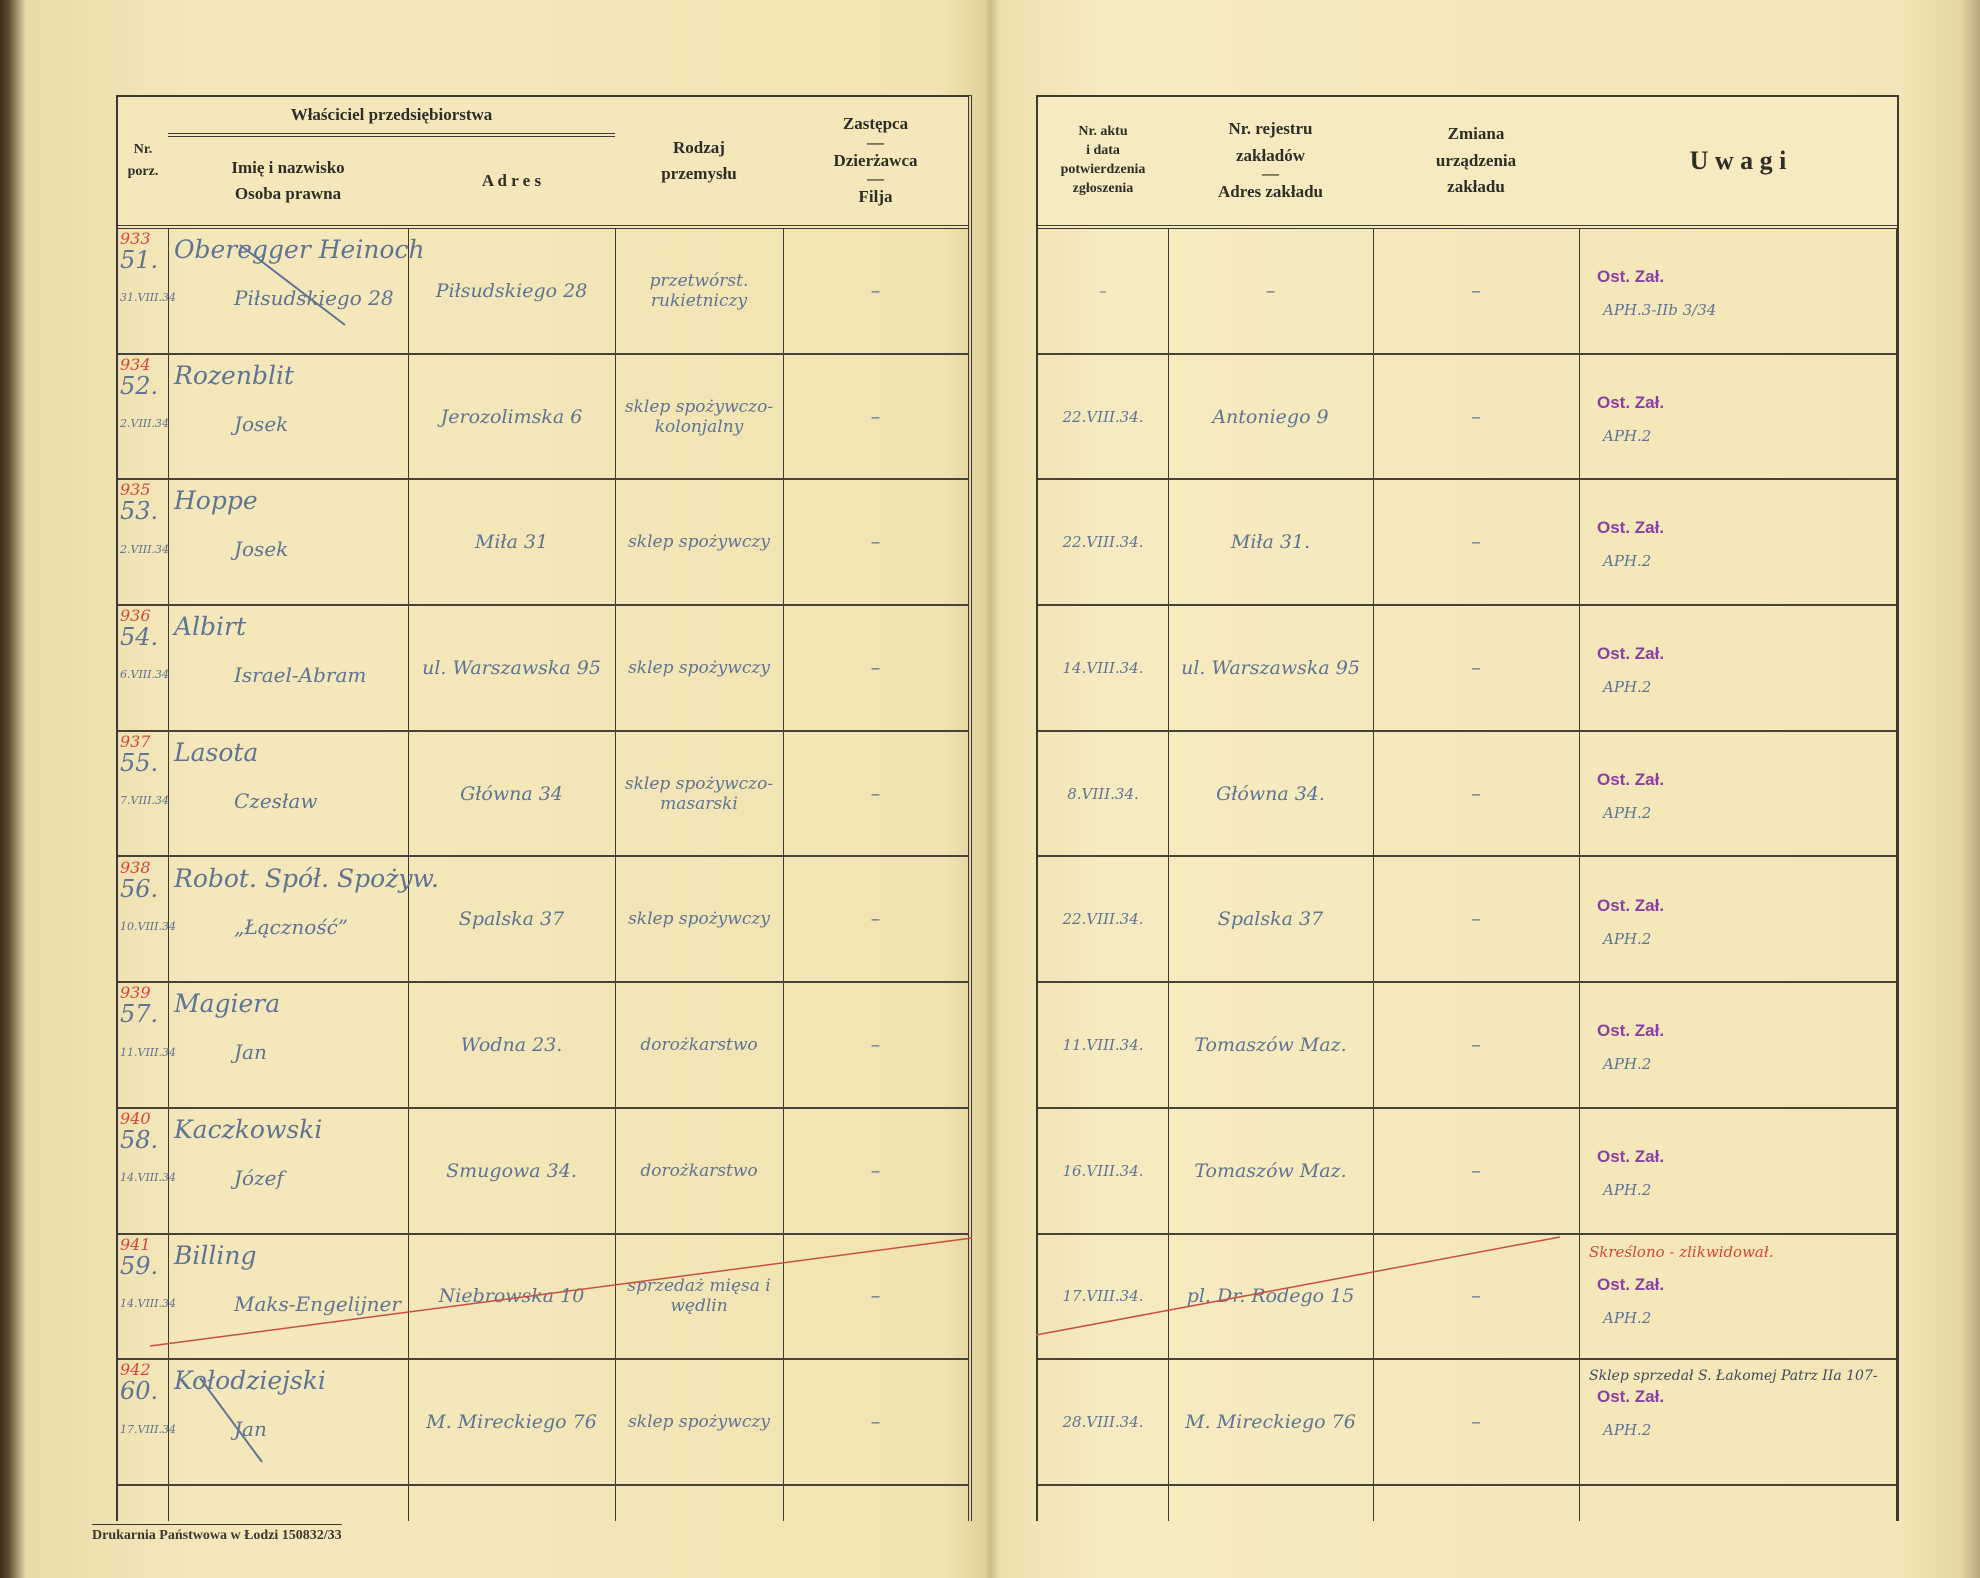 Image resolution: width=1980 pixels, height=1578 pixels. I want to click on row-number: 53., so click(139, 511).